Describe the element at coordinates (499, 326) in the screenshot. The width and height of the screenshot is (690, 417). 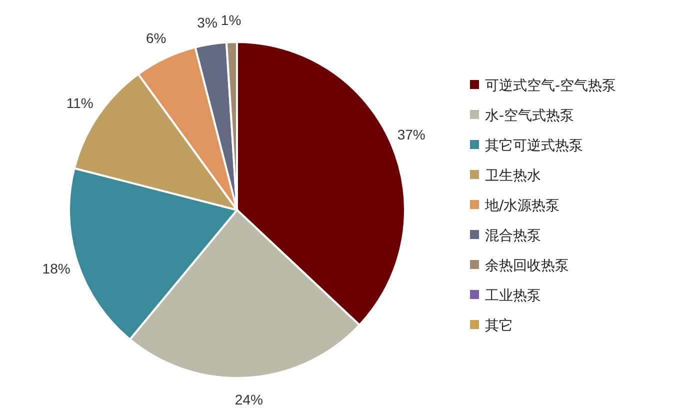
I see `legend-label: 其它` at that location.